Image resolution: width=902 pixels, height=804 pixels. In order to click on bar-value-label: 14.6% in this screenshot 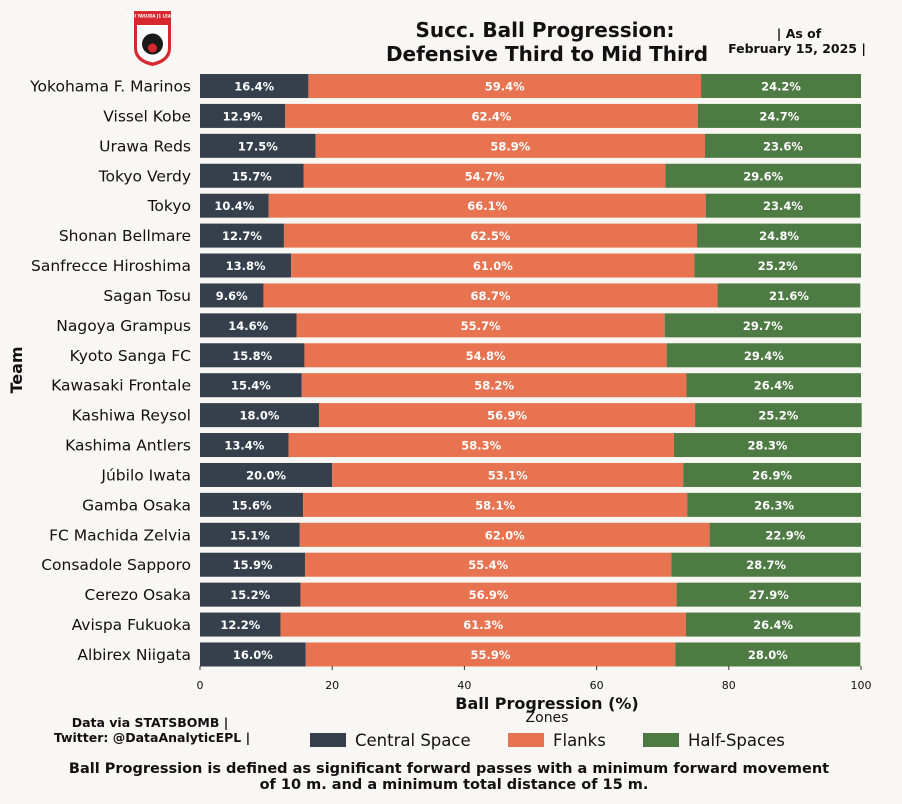, I will do `click(248, 326)`.